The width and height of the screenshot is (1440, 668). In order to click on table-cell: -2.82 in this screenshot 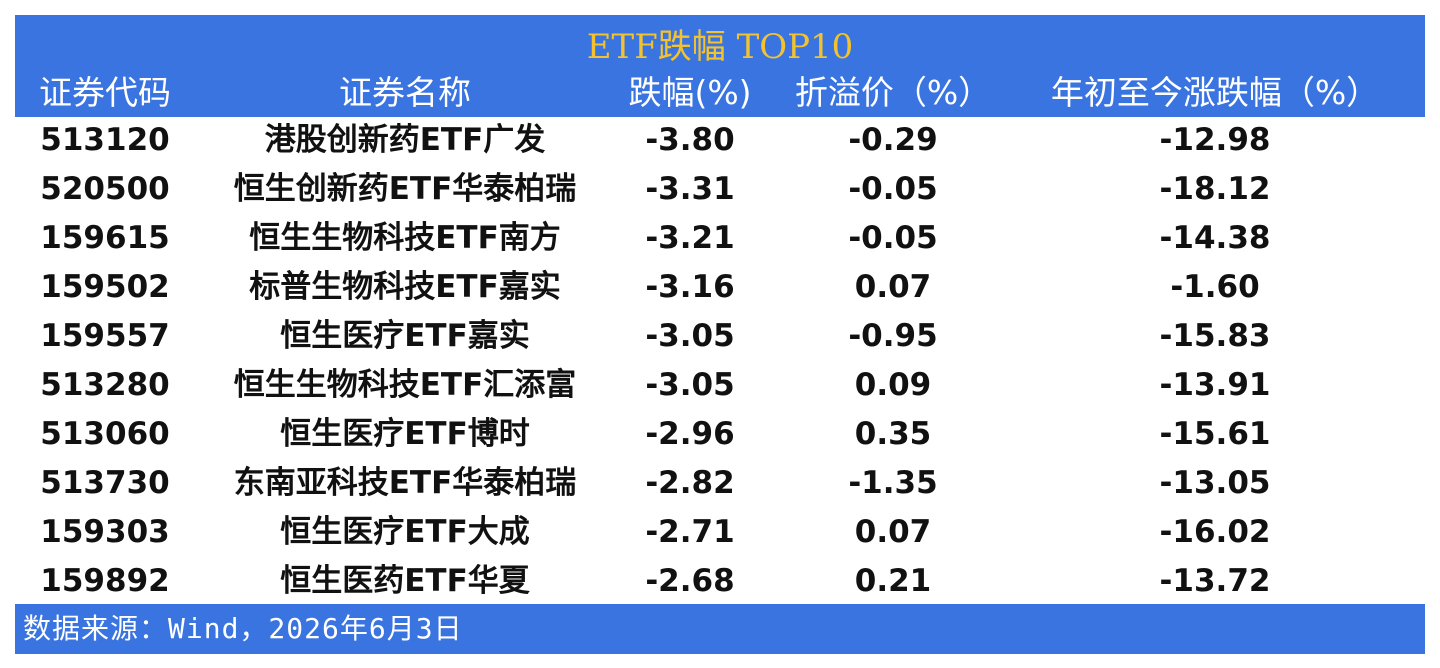, I will do `click(690, 483)`.